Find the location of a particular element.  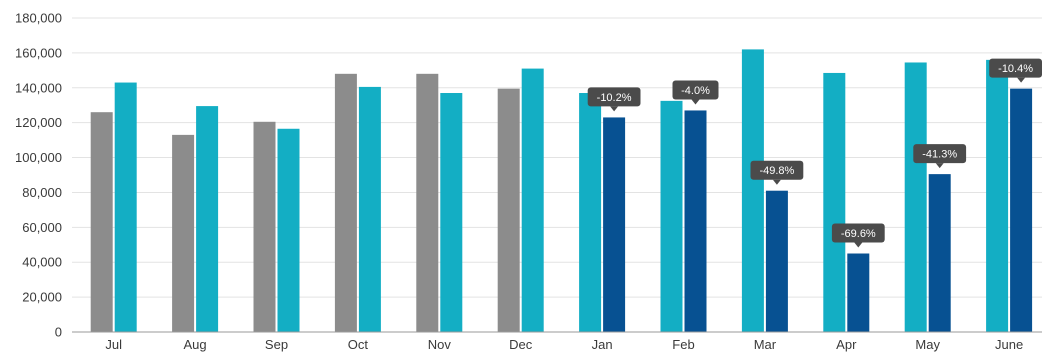

x-tick-label-nov: Nov is located at coordinates (440, 344).